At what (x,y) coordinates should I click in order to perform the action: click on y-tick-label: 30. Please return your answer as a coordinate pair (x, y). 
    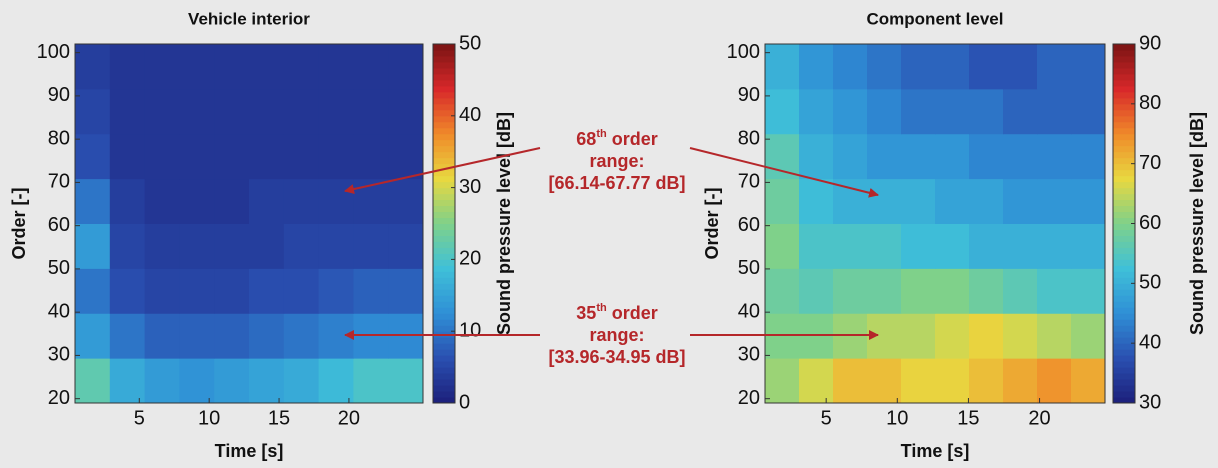
    Looking at the image, I should click on (59, 355).